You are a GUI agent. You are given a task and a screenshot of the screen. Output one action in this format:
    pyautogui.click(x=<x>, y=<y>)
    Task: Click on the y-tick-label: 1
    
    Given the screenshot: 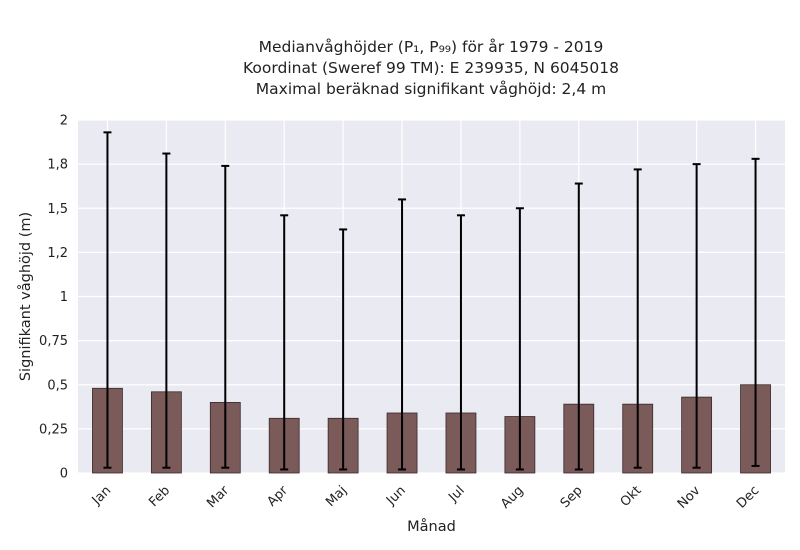 What is the action you would take?
    pyautogui.click(x=64, y=297)
    